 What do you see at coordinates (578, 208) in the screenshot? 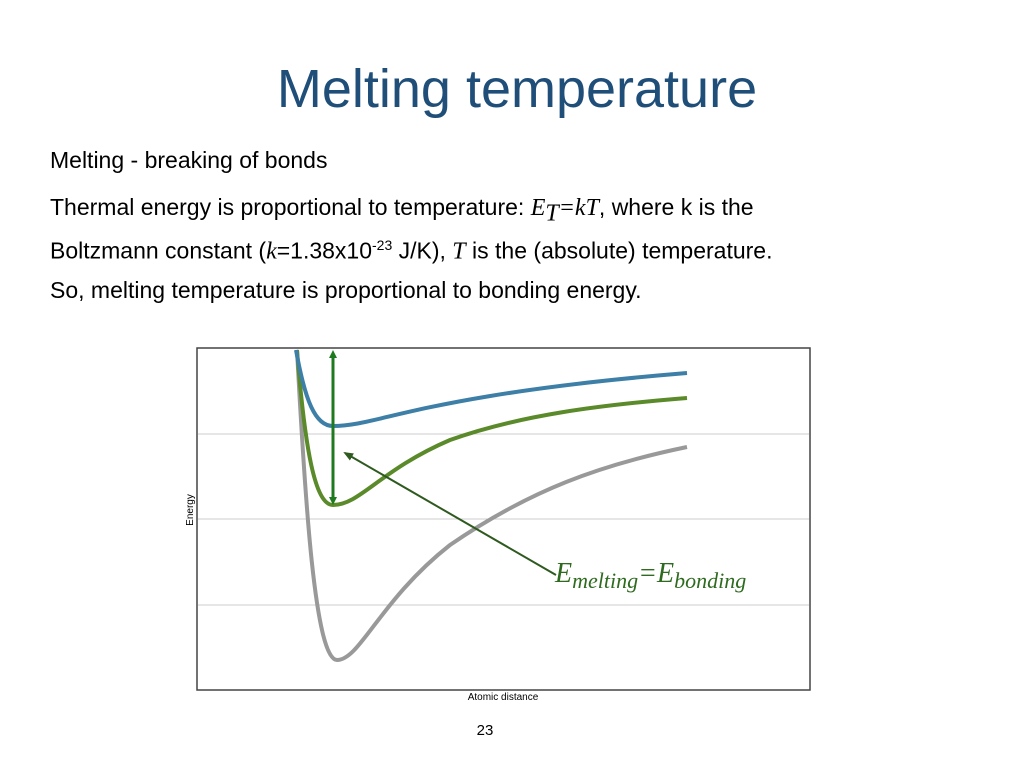
I see `math: =kT` at bounding box center [578, 208].